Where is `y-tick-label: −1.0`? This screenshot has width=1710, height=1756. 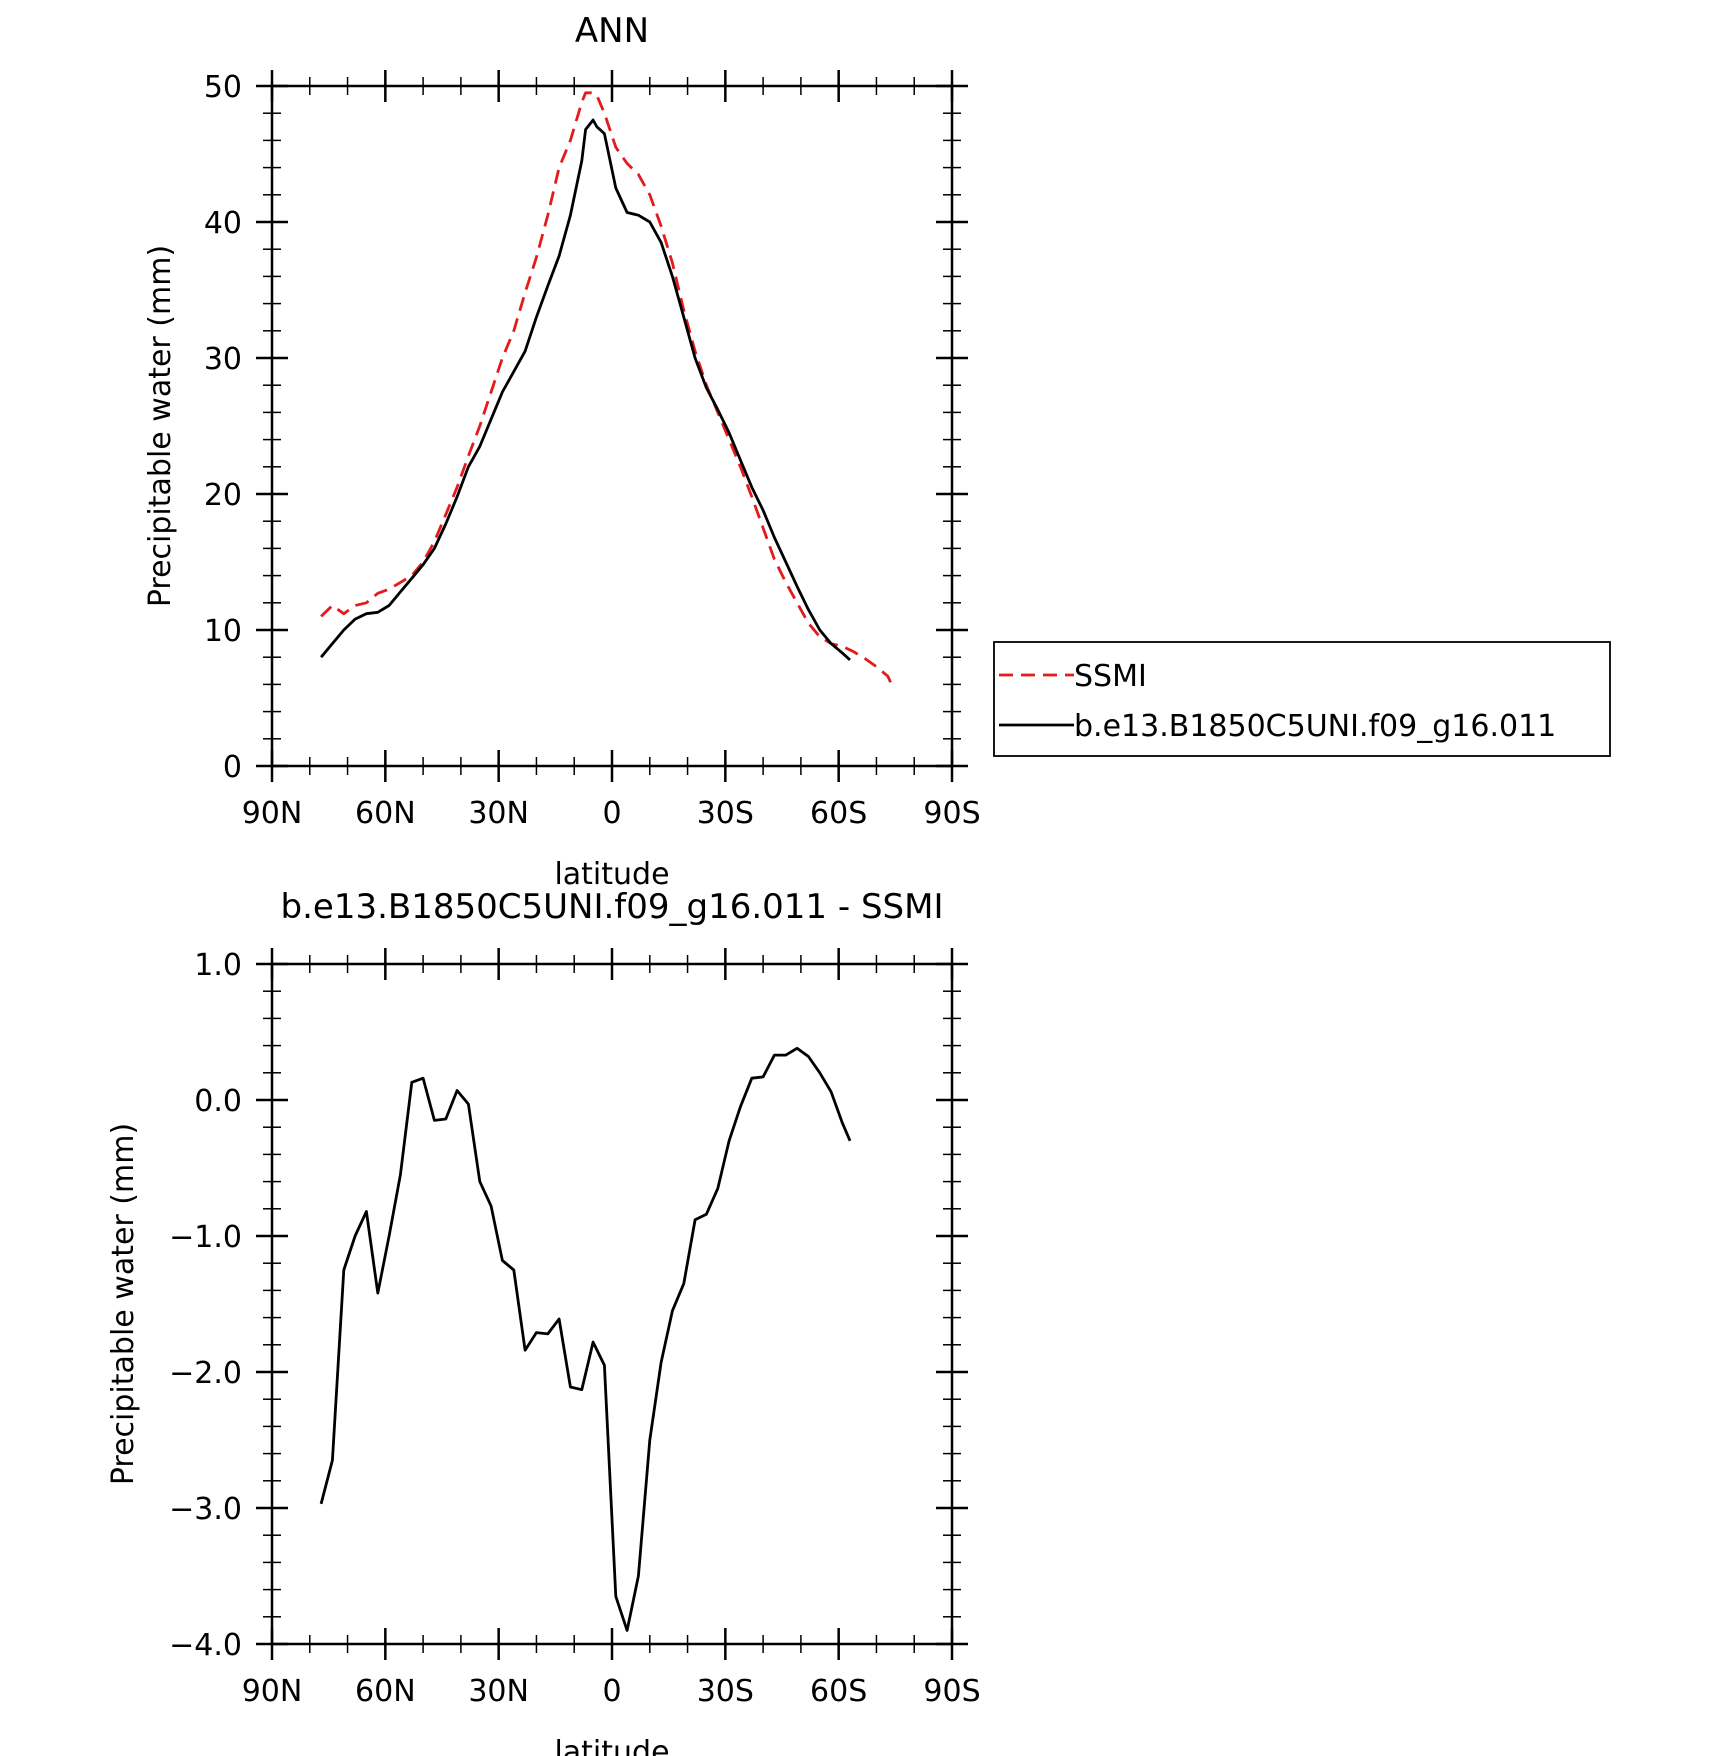
y-tick-label: −1.0 is located at coordinates (205, 1237).